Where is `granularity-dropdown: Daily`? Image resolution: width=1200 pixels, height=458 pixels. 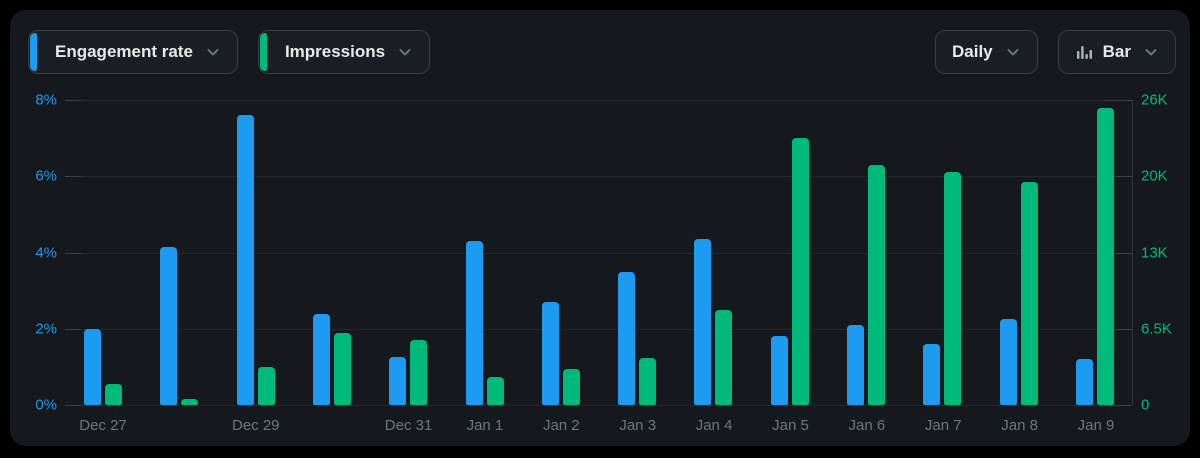
granularity-dropdown: Daily is located at coordinates (986, 52).